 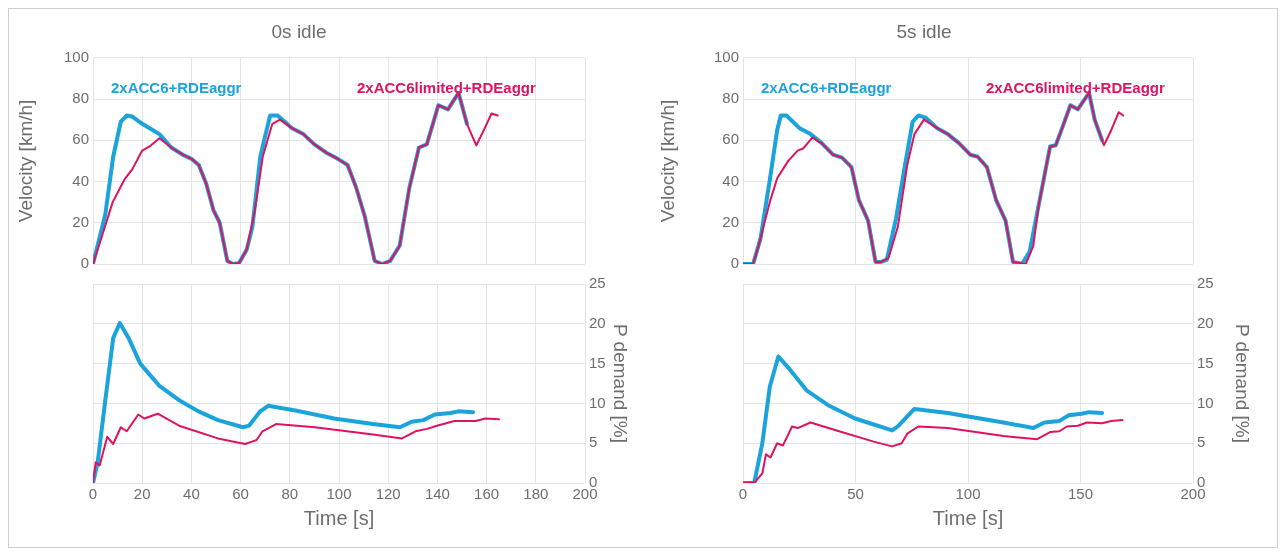 What do you see at coordinates (855, 494) in the screenshot?
I see `x-tick-label: 50` at bounding box center [855, 494].